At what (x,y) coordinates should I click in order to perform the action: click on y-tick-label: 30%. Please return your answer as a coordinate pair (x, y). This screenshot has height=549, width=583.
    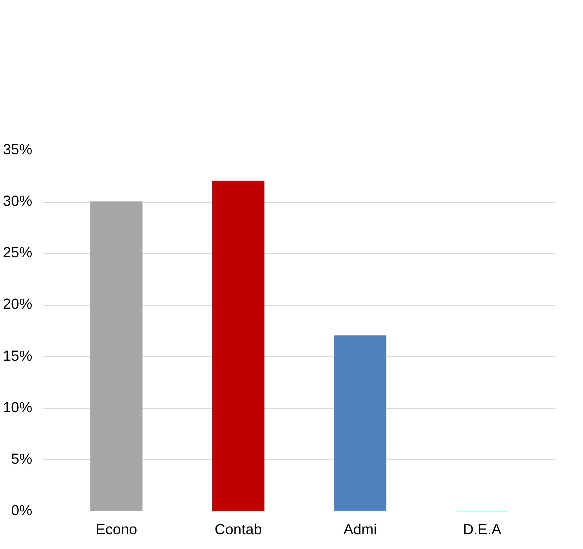
    Looking at the image, I should click on (18, 202).